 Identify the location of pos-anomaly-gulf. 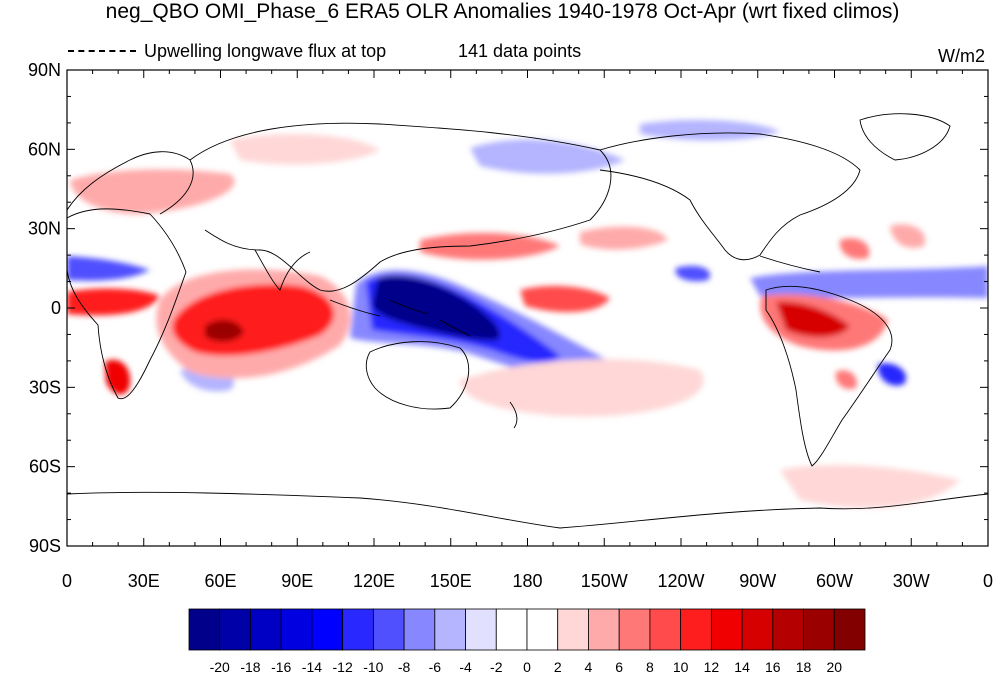
(854, 249).